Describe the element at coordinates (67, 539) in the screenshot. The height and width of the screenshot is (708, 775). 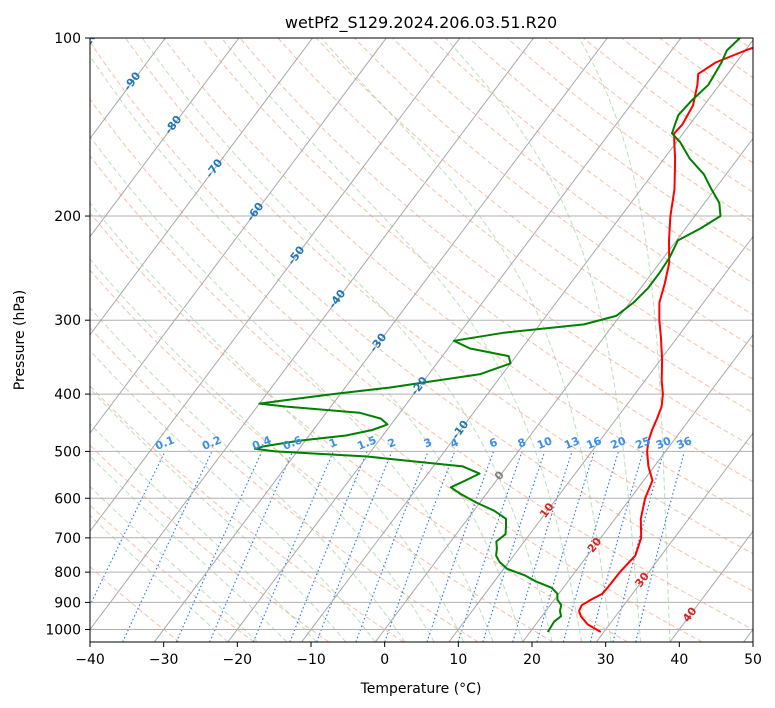
I see `y-tick-label: 700` at that location.